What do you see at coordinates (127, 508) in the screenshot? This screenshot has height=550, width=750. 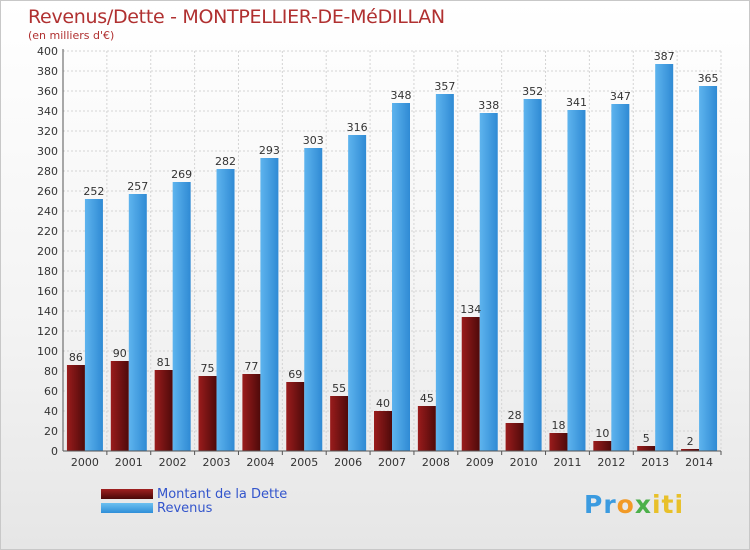 I see `legend-swatch-revenue` at bounding box center [127, 508].